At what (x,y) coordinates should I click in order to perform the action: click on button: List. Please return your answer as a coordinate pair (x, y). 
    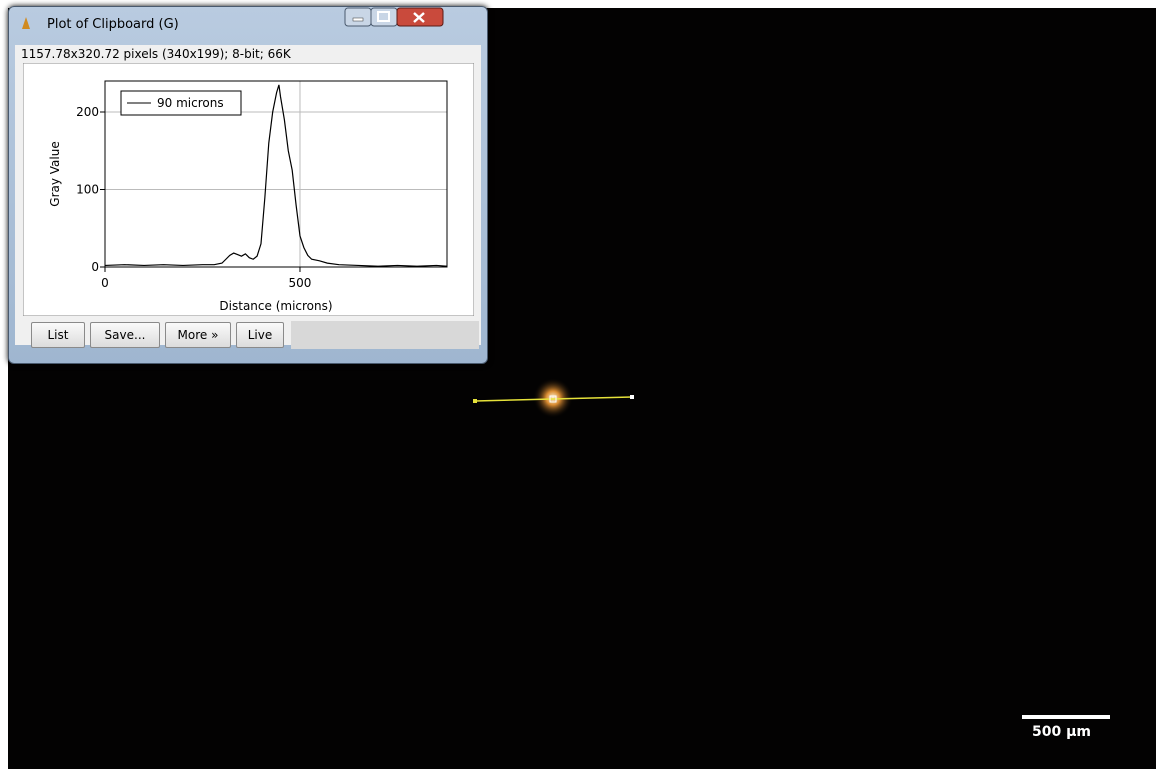
    Looking at the image, I should click on (58, 335).